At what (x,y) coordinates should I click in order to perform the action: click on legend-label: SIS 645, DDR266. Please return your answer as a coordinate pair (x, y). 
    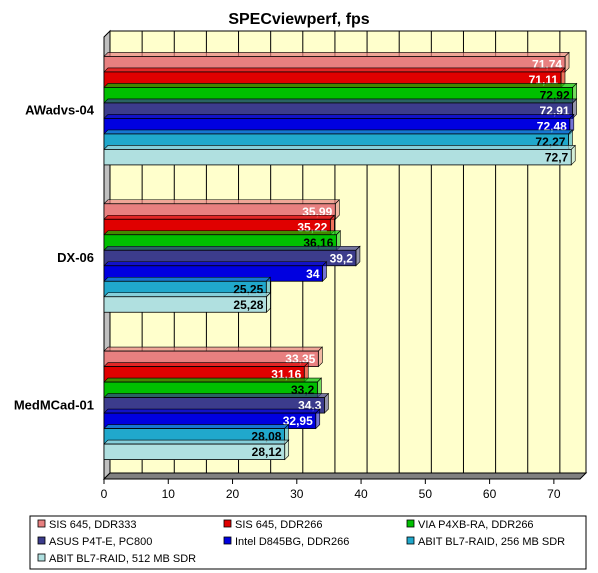
    Looking at the image, I should click on (278, 525).